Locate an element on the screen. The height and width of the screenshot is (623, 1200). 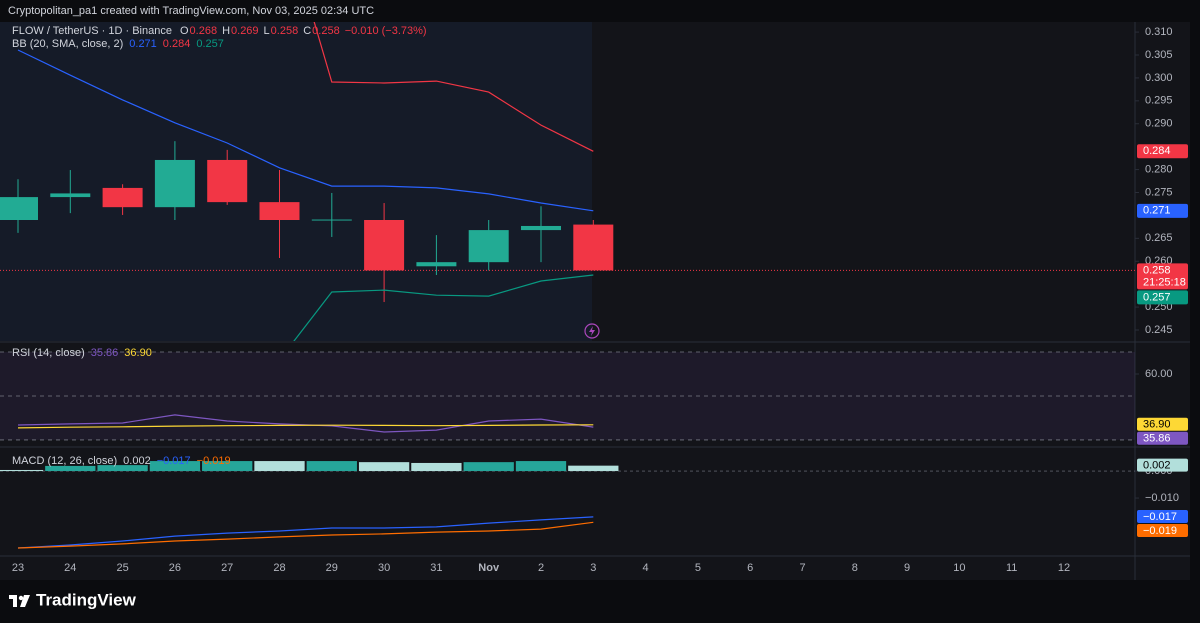
price-tag-label: −0.019 is located at coordinates (1160, 531).